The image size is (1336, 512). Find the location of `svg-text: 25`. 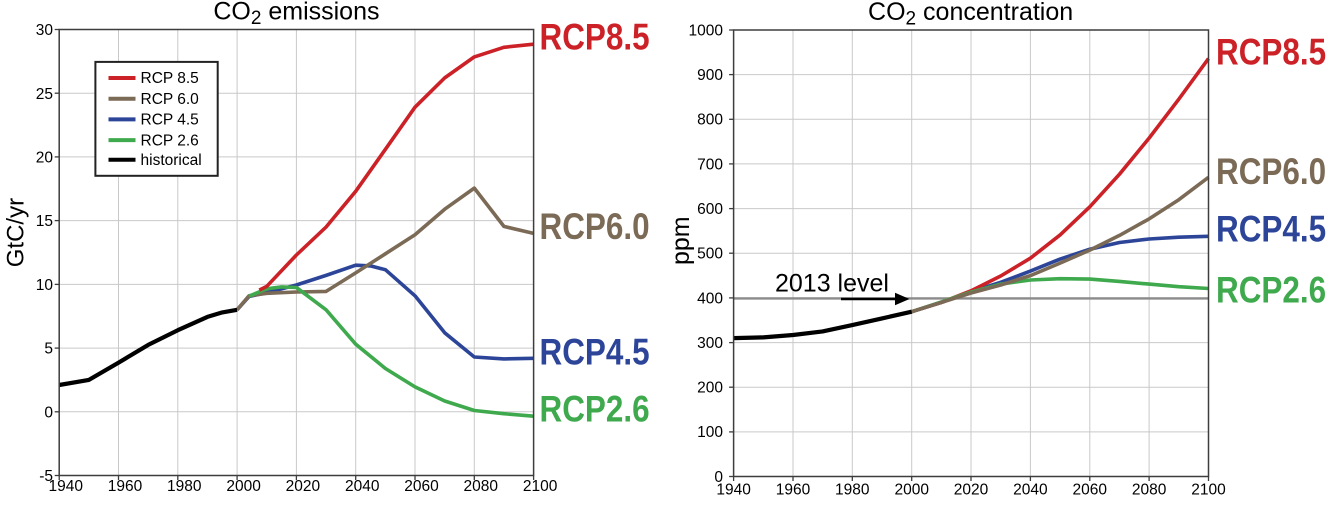

svg-text: 25 is located at coordinates (44, 94).